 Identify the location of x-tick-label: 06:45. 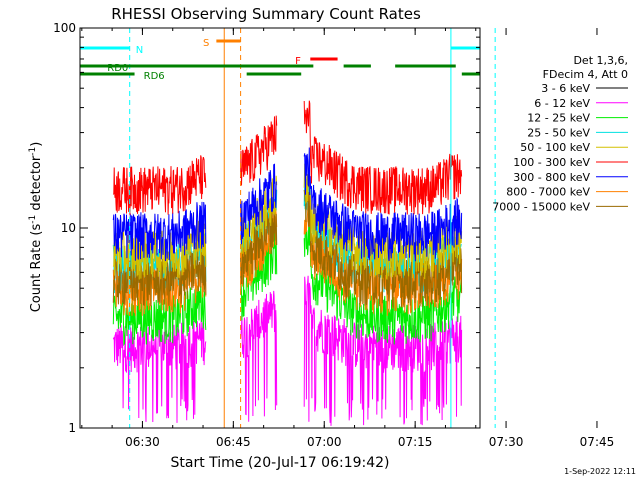
(233, 442).